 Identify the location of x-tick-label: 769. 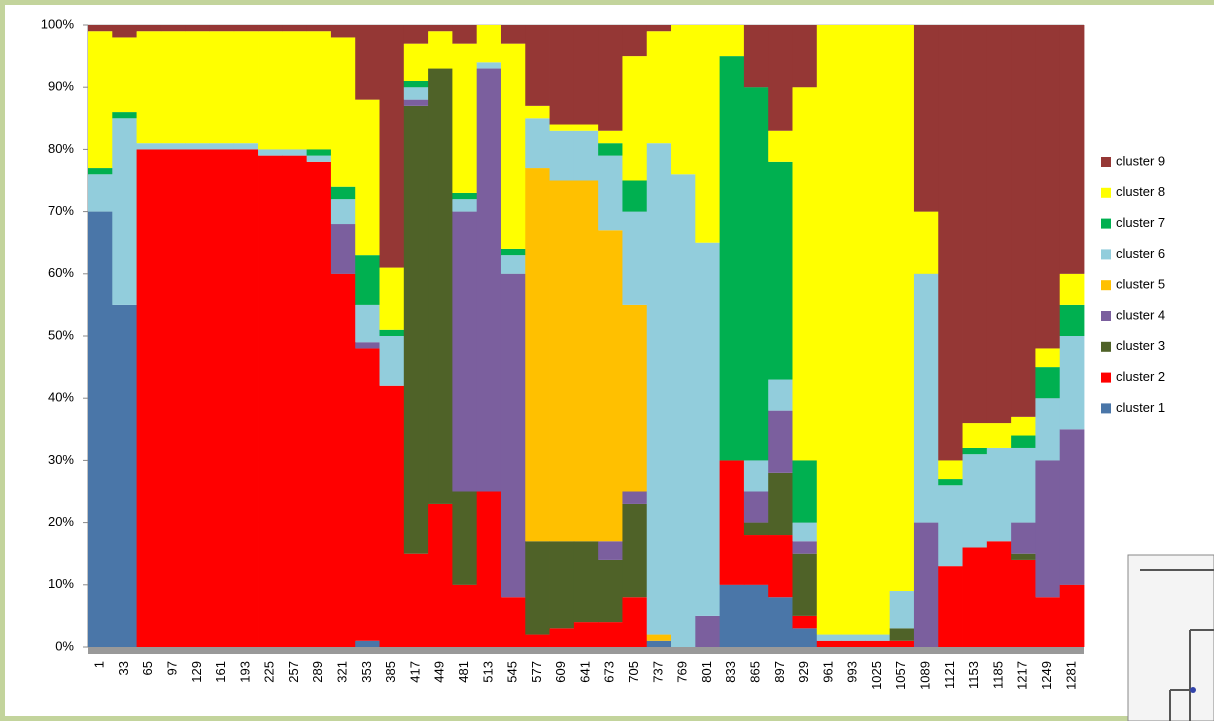
(682, 672).